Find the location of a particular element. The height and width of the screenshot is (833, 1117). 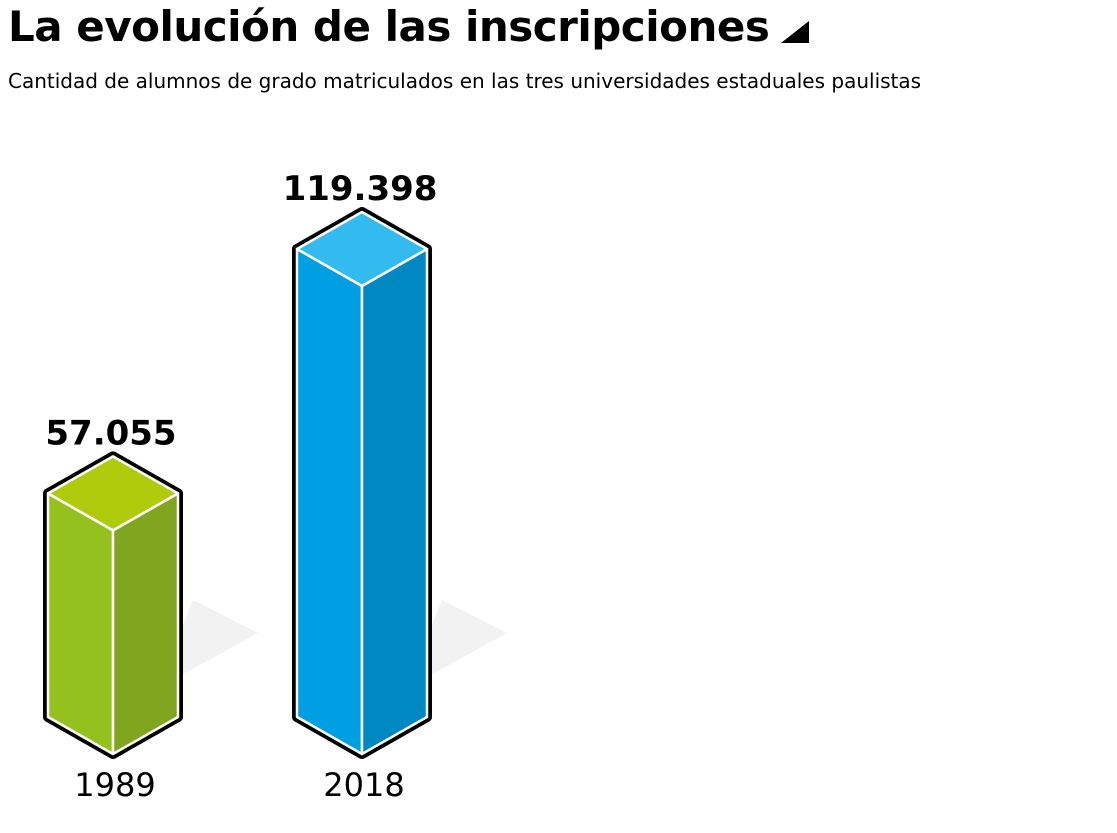

bar-top-face-2018 is located at coordinates (362, 249).